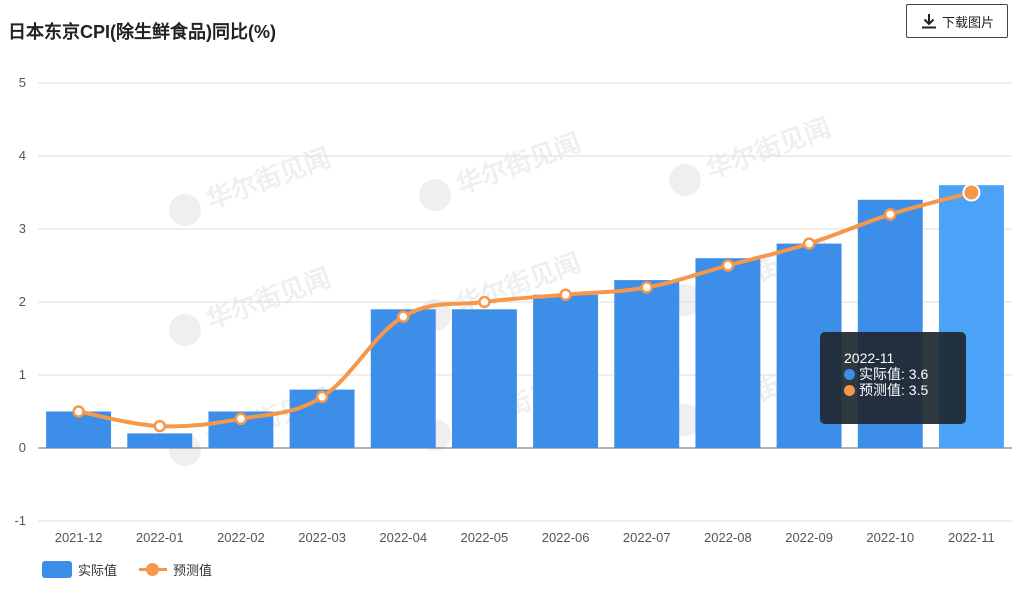 The width and height of the screenshot is (1024, 593). I want to click on legend-forecast-label: 预测值, so click(193, 570).